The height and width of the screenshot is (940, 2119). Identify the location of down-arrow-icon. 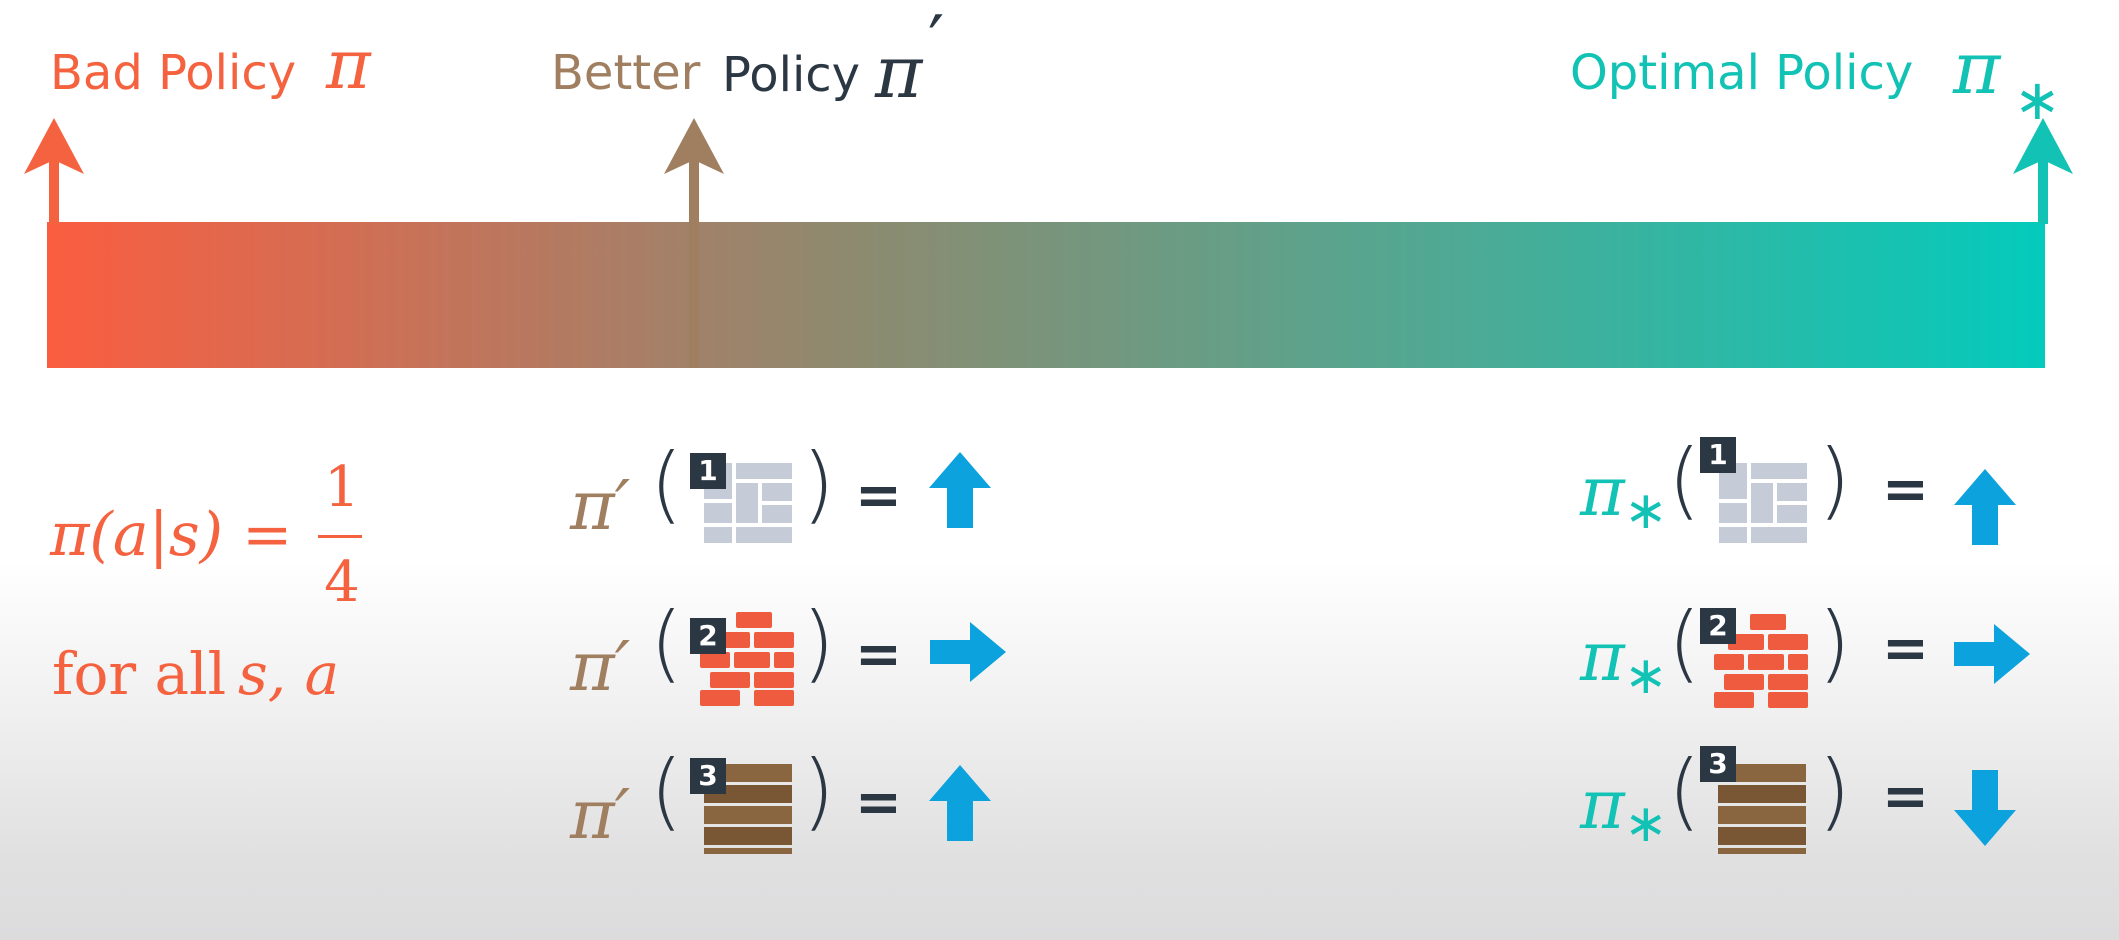
(1985, 808).